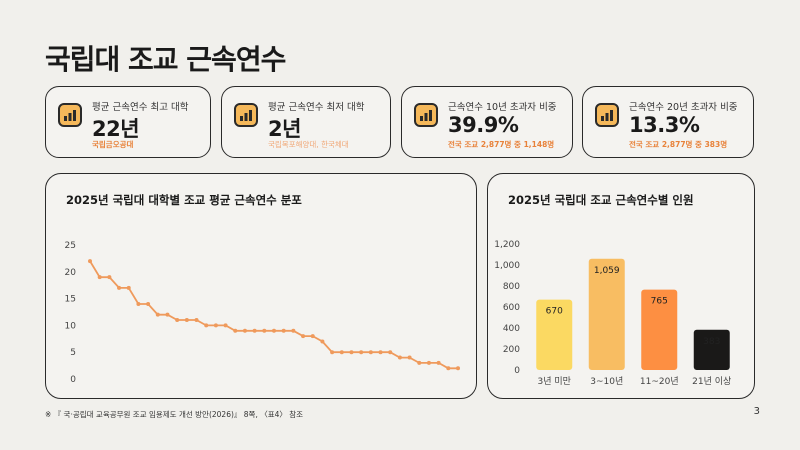 Image resolution: width=800 pixels, height=450 pixels. Describe the element at coordinates (511, 329) in the screenshot. I see `y-tick-label: 400` at that location.